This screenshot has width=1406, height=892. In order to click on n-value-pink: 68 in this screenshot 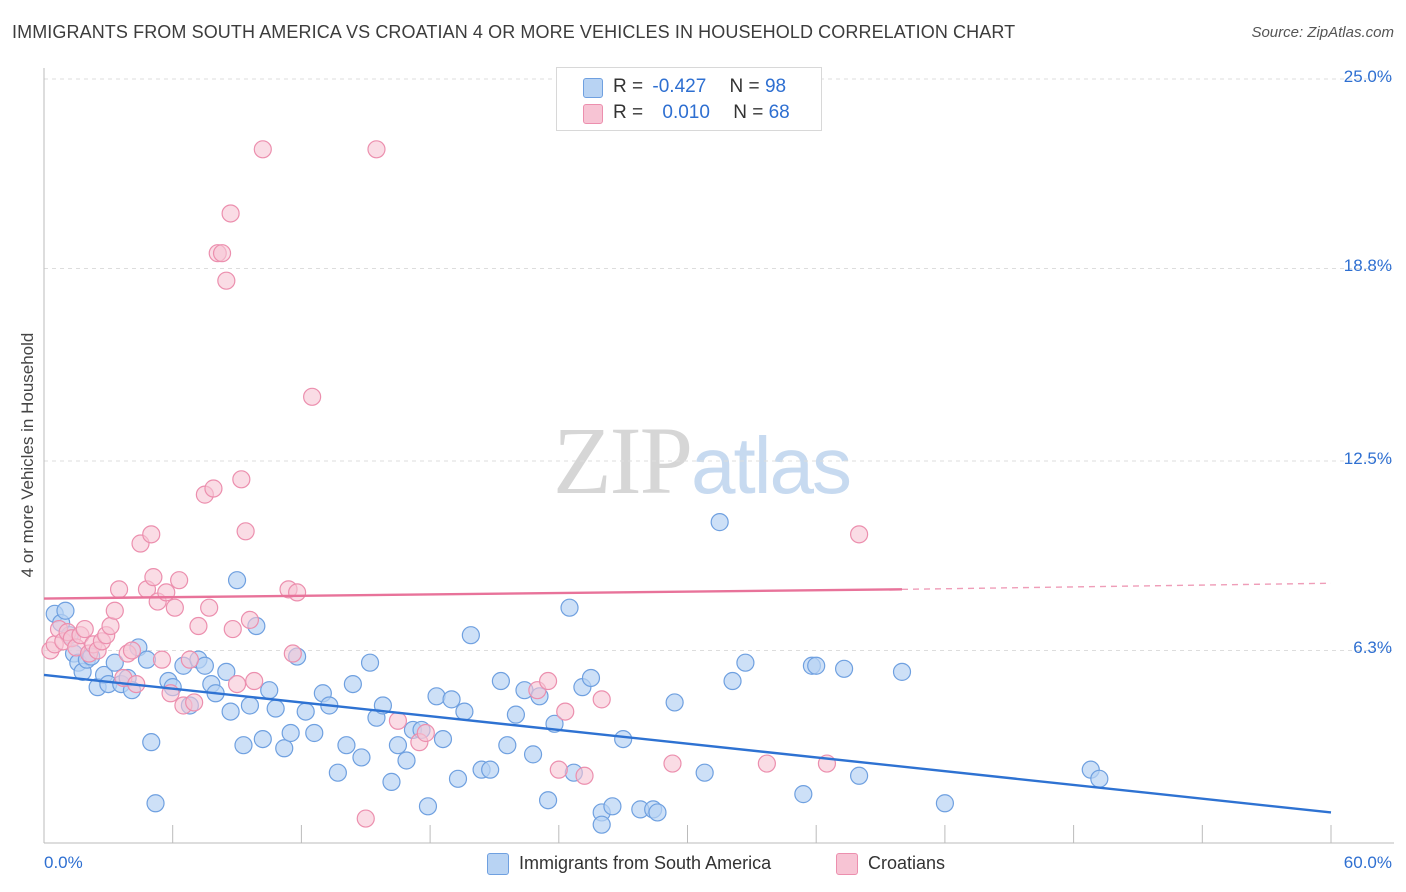, I will do `click(779, 112)`.